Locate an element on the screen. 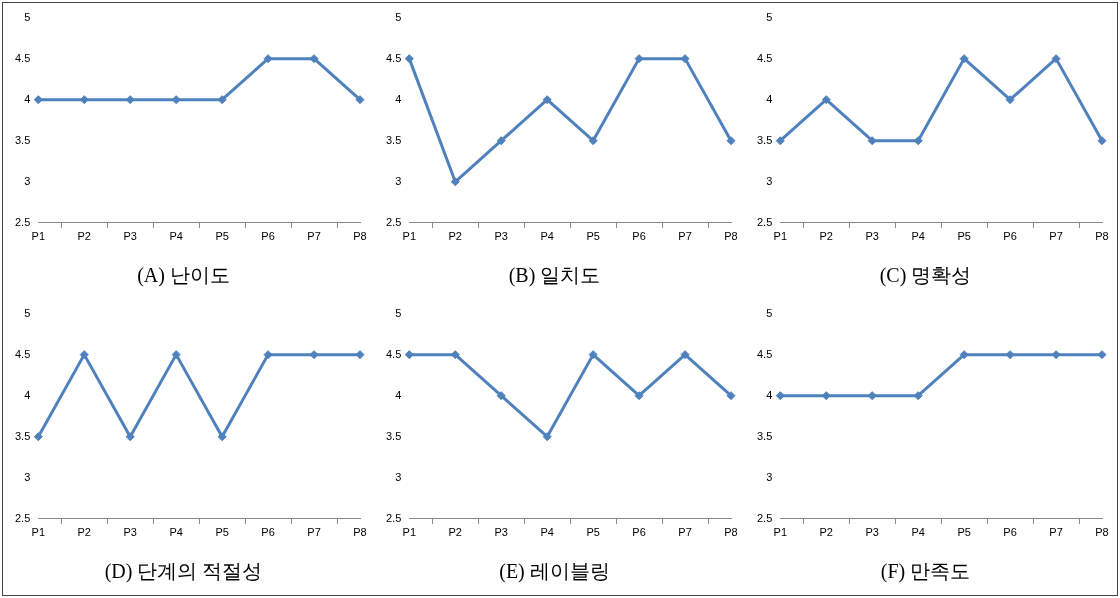  text: (E) 레이블링 is located at coordinates (554, 572).